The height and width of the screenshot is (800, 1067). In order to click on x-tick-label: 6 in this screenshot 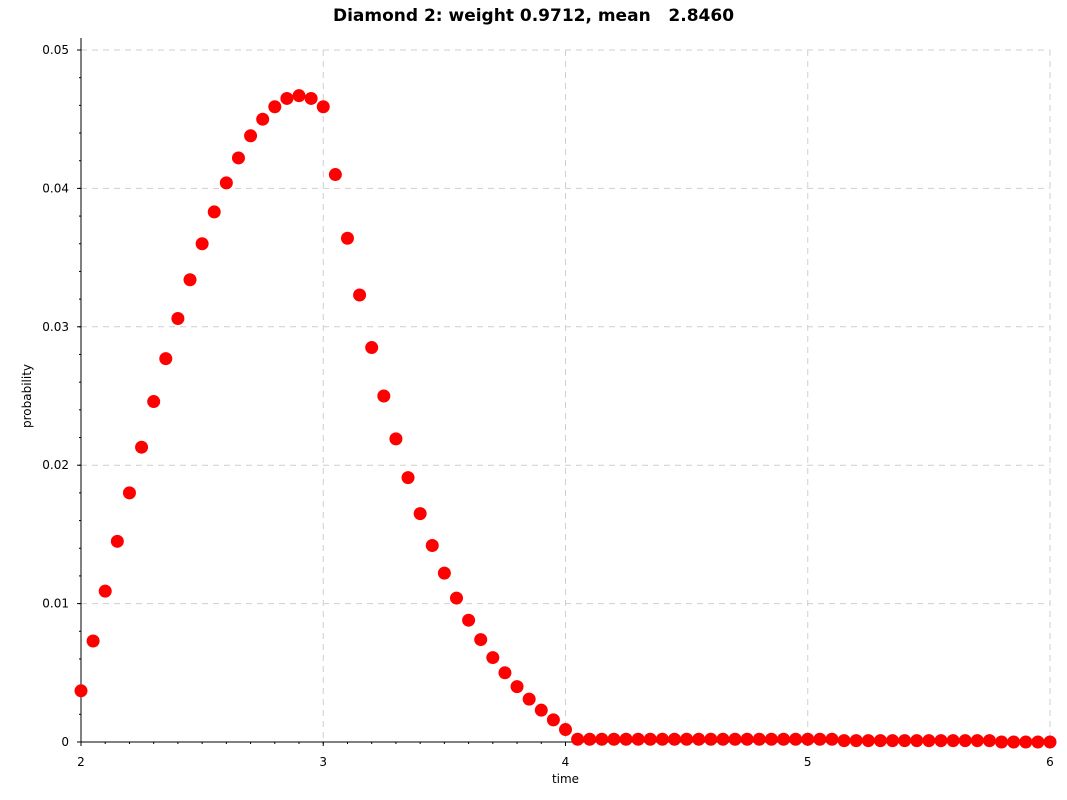, I will do `click(1050, 762)`.